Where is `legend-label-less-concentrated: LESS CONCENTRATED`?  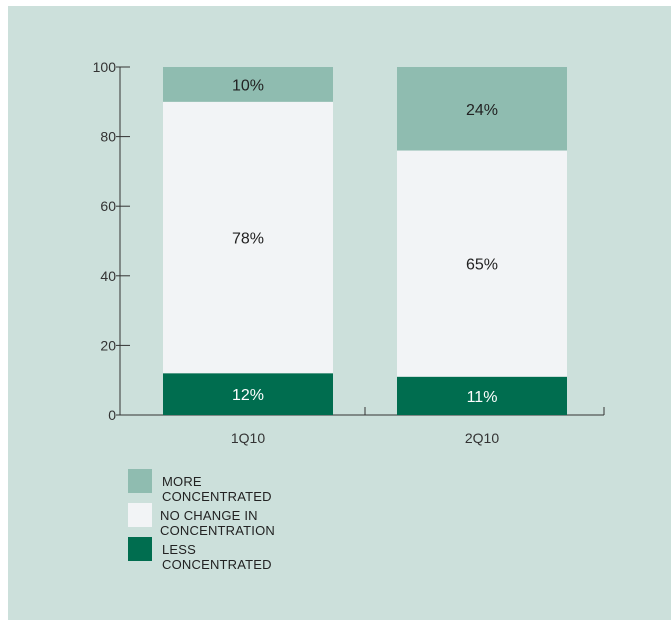 legend-label-less-concentrated: LESS CONCENTRATED is located at coordinates (217, 557).